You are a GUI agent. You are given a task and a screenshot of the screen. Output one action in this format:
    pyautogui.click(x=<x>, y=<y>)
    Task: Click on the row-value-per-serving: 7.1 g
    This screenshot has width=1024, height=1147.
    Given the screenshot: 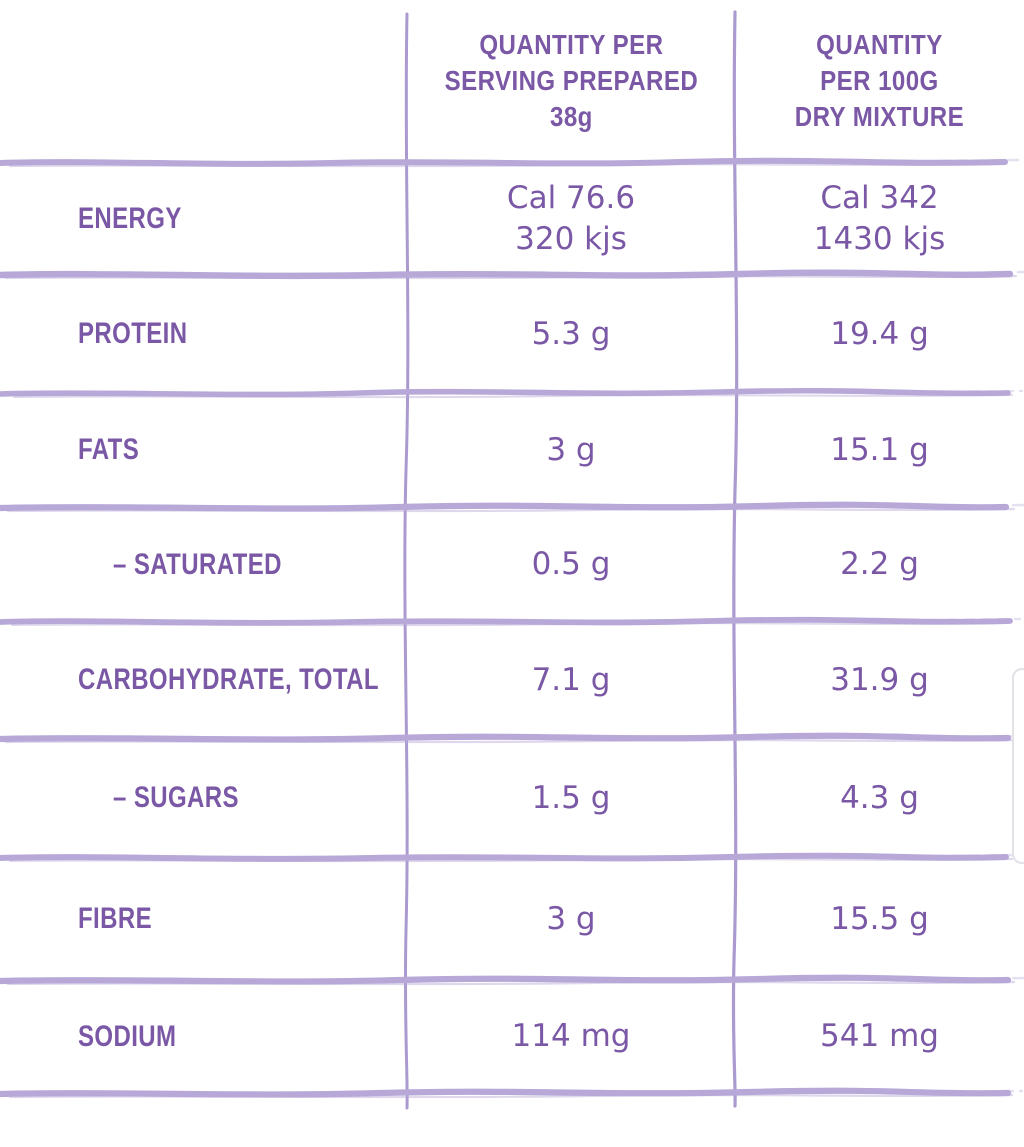 What is the action you would take?
    pyautogui.click(x=571, y=680)
    